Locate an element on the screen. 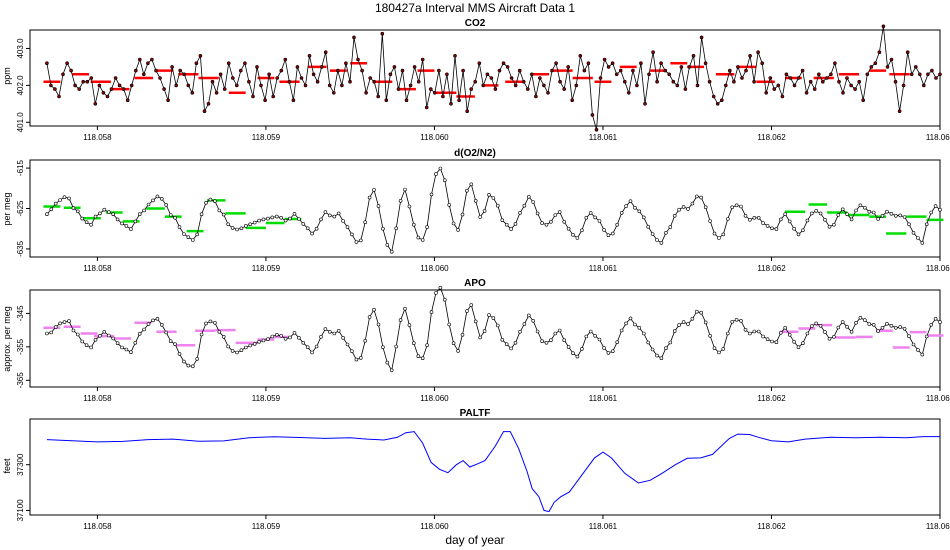 The height and width of the screenshot is (550, 950). apo-x-tick-label: 118.059 is located at coordinates (266, 398).